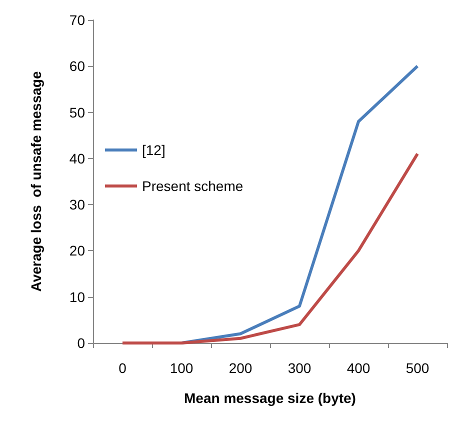  I want to click on y-tick-label: 70, so click(77, 20).